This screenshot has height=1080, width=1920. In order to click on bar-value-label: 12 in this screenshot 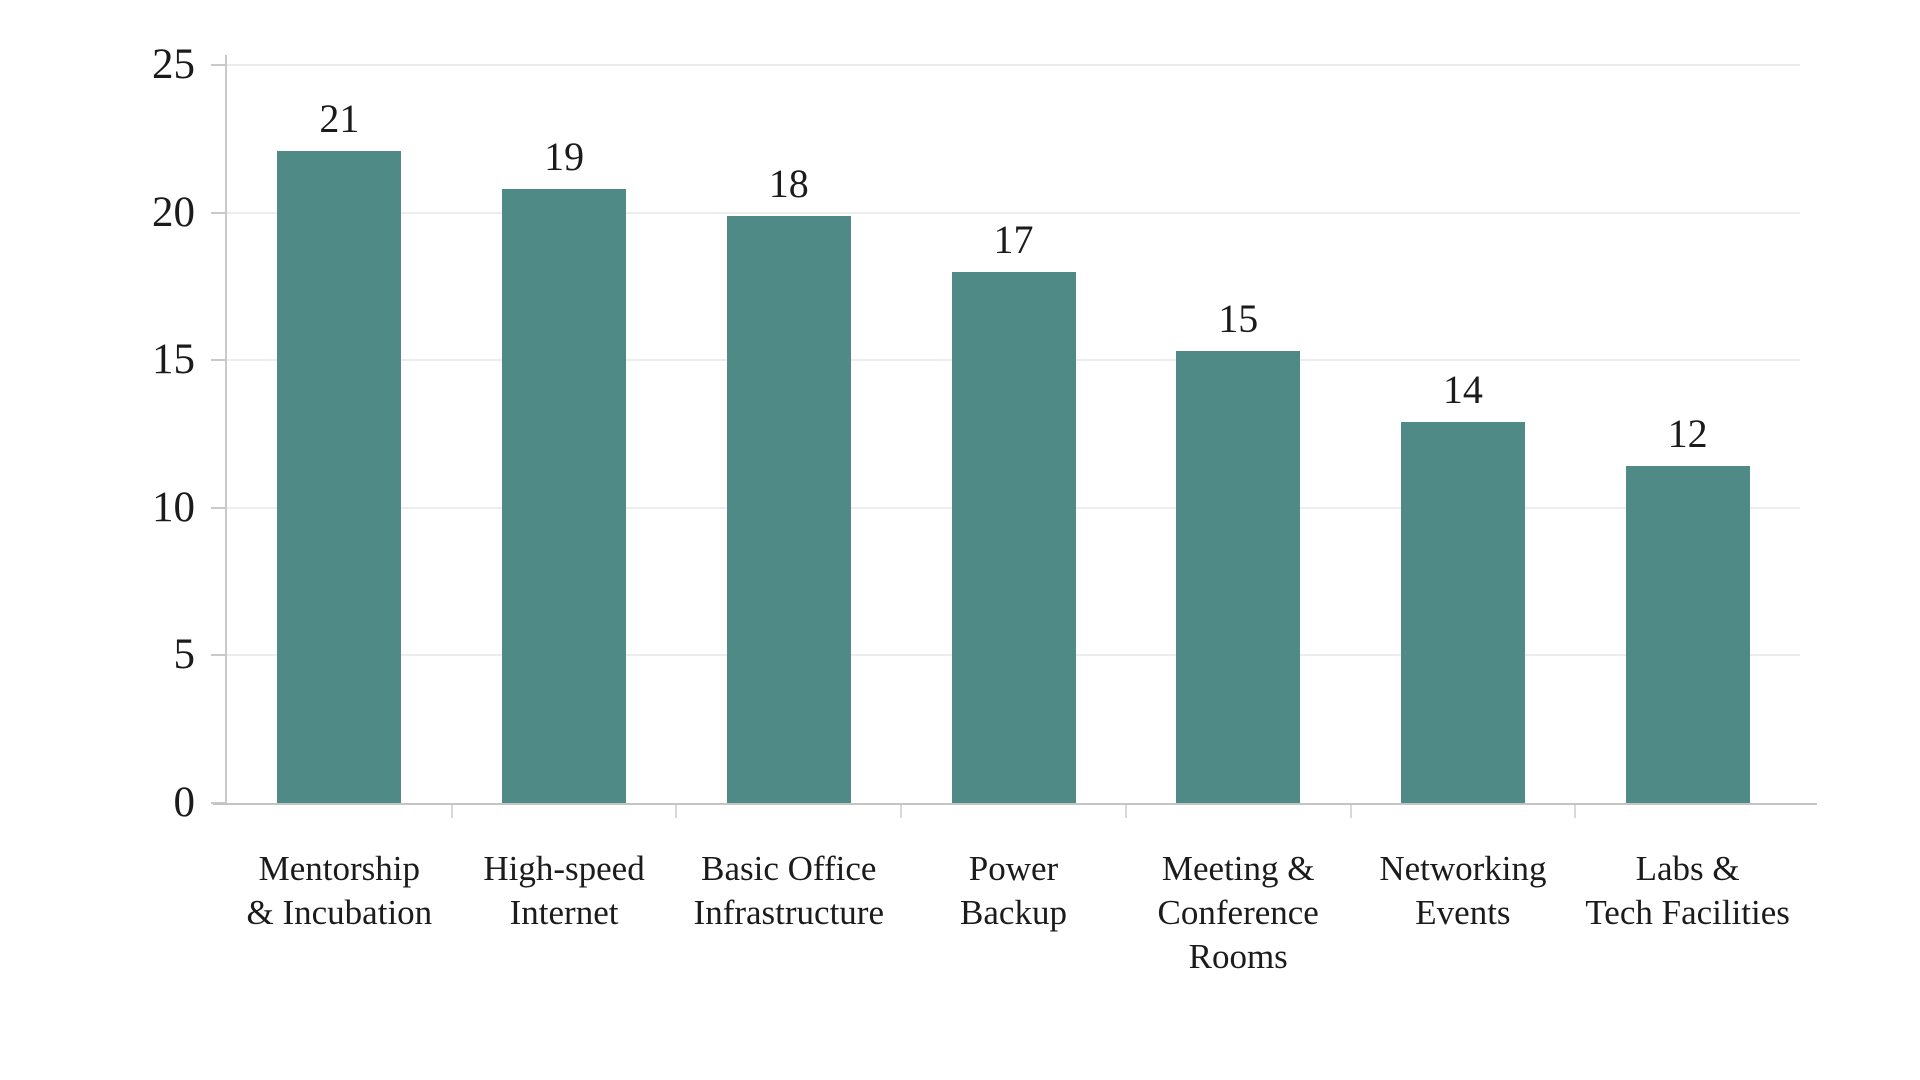, I will do `click(1687, 434)`.